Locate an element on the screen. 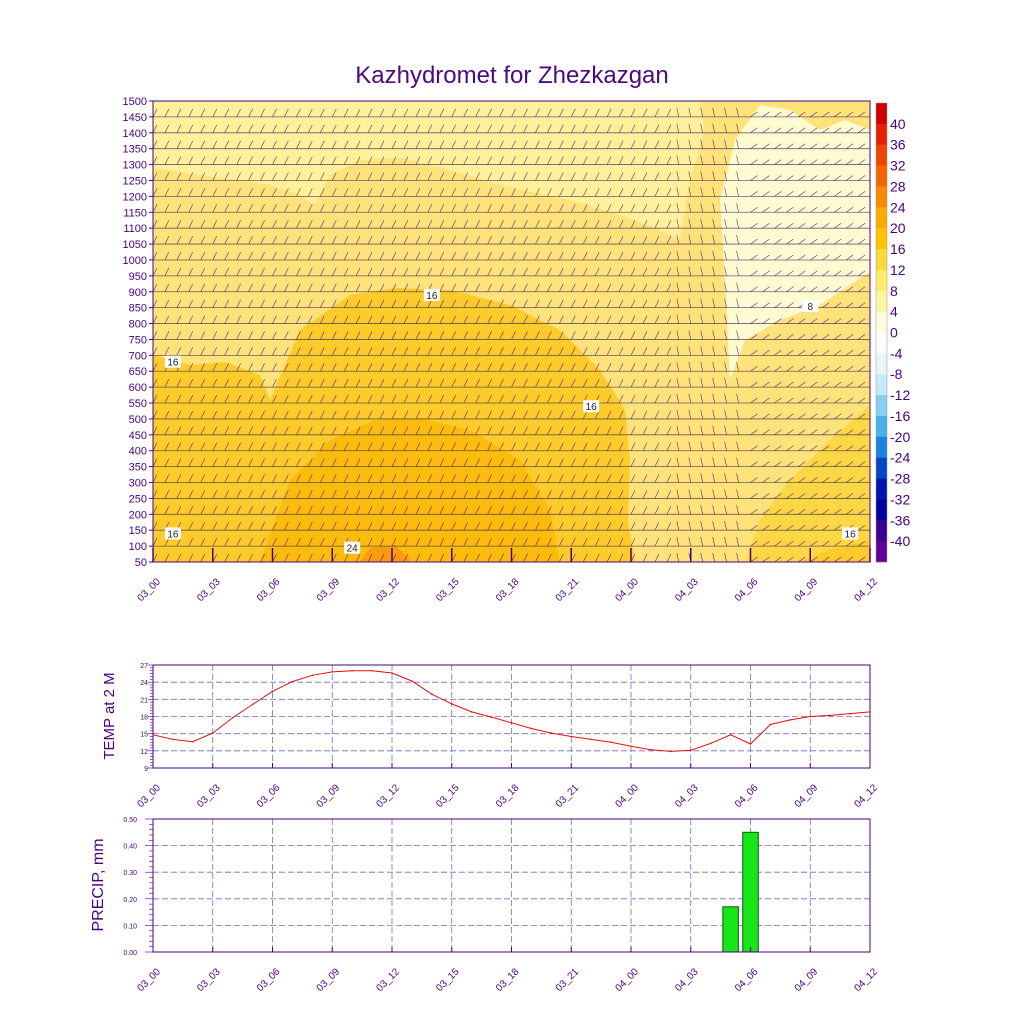 The width and height of the screenshot is (1024, 1024). cross-section-y-tick-label: 1150 is located at coordinates (135, 213).